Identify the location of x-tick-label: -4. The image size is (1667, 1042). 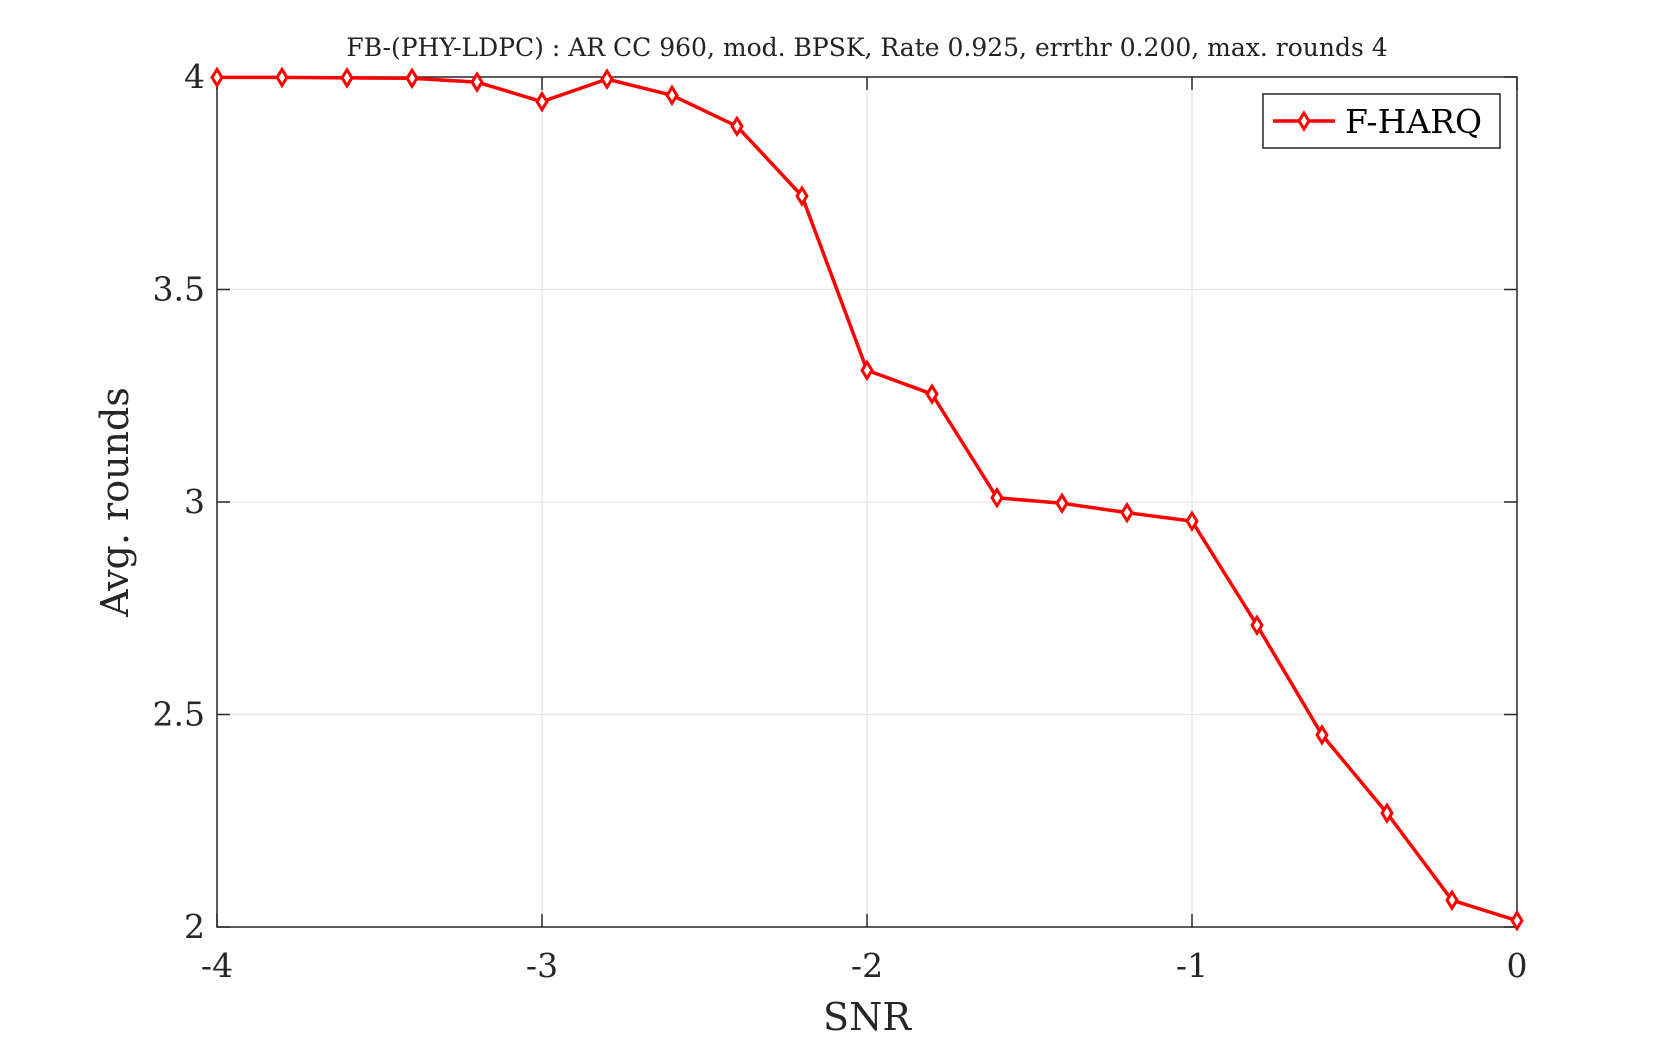
(217, 965).